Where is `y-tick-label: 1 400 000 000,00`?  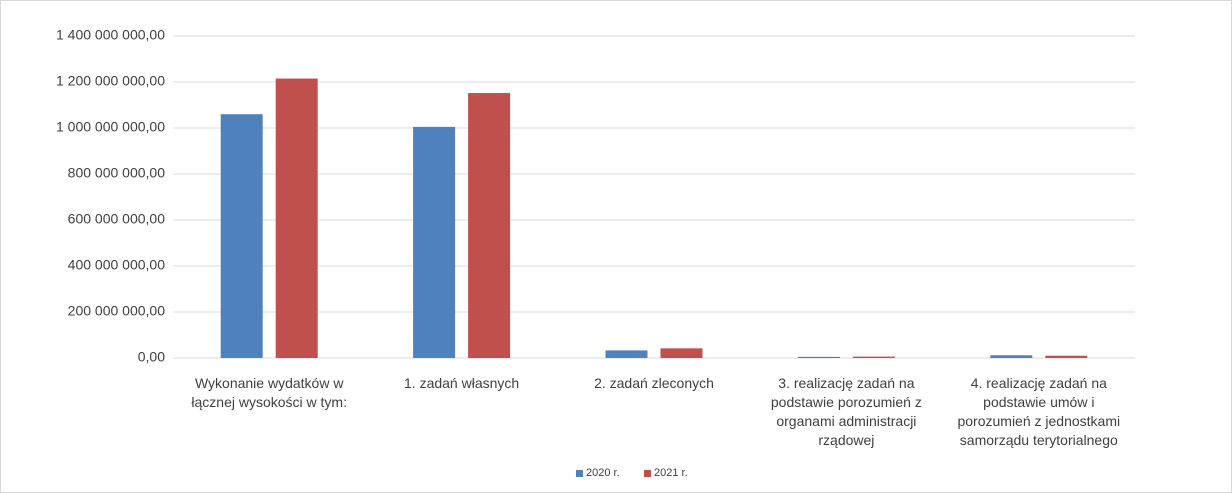
y-tick-label: 1 400 000 000,00 is located at coordinates (110, 35).